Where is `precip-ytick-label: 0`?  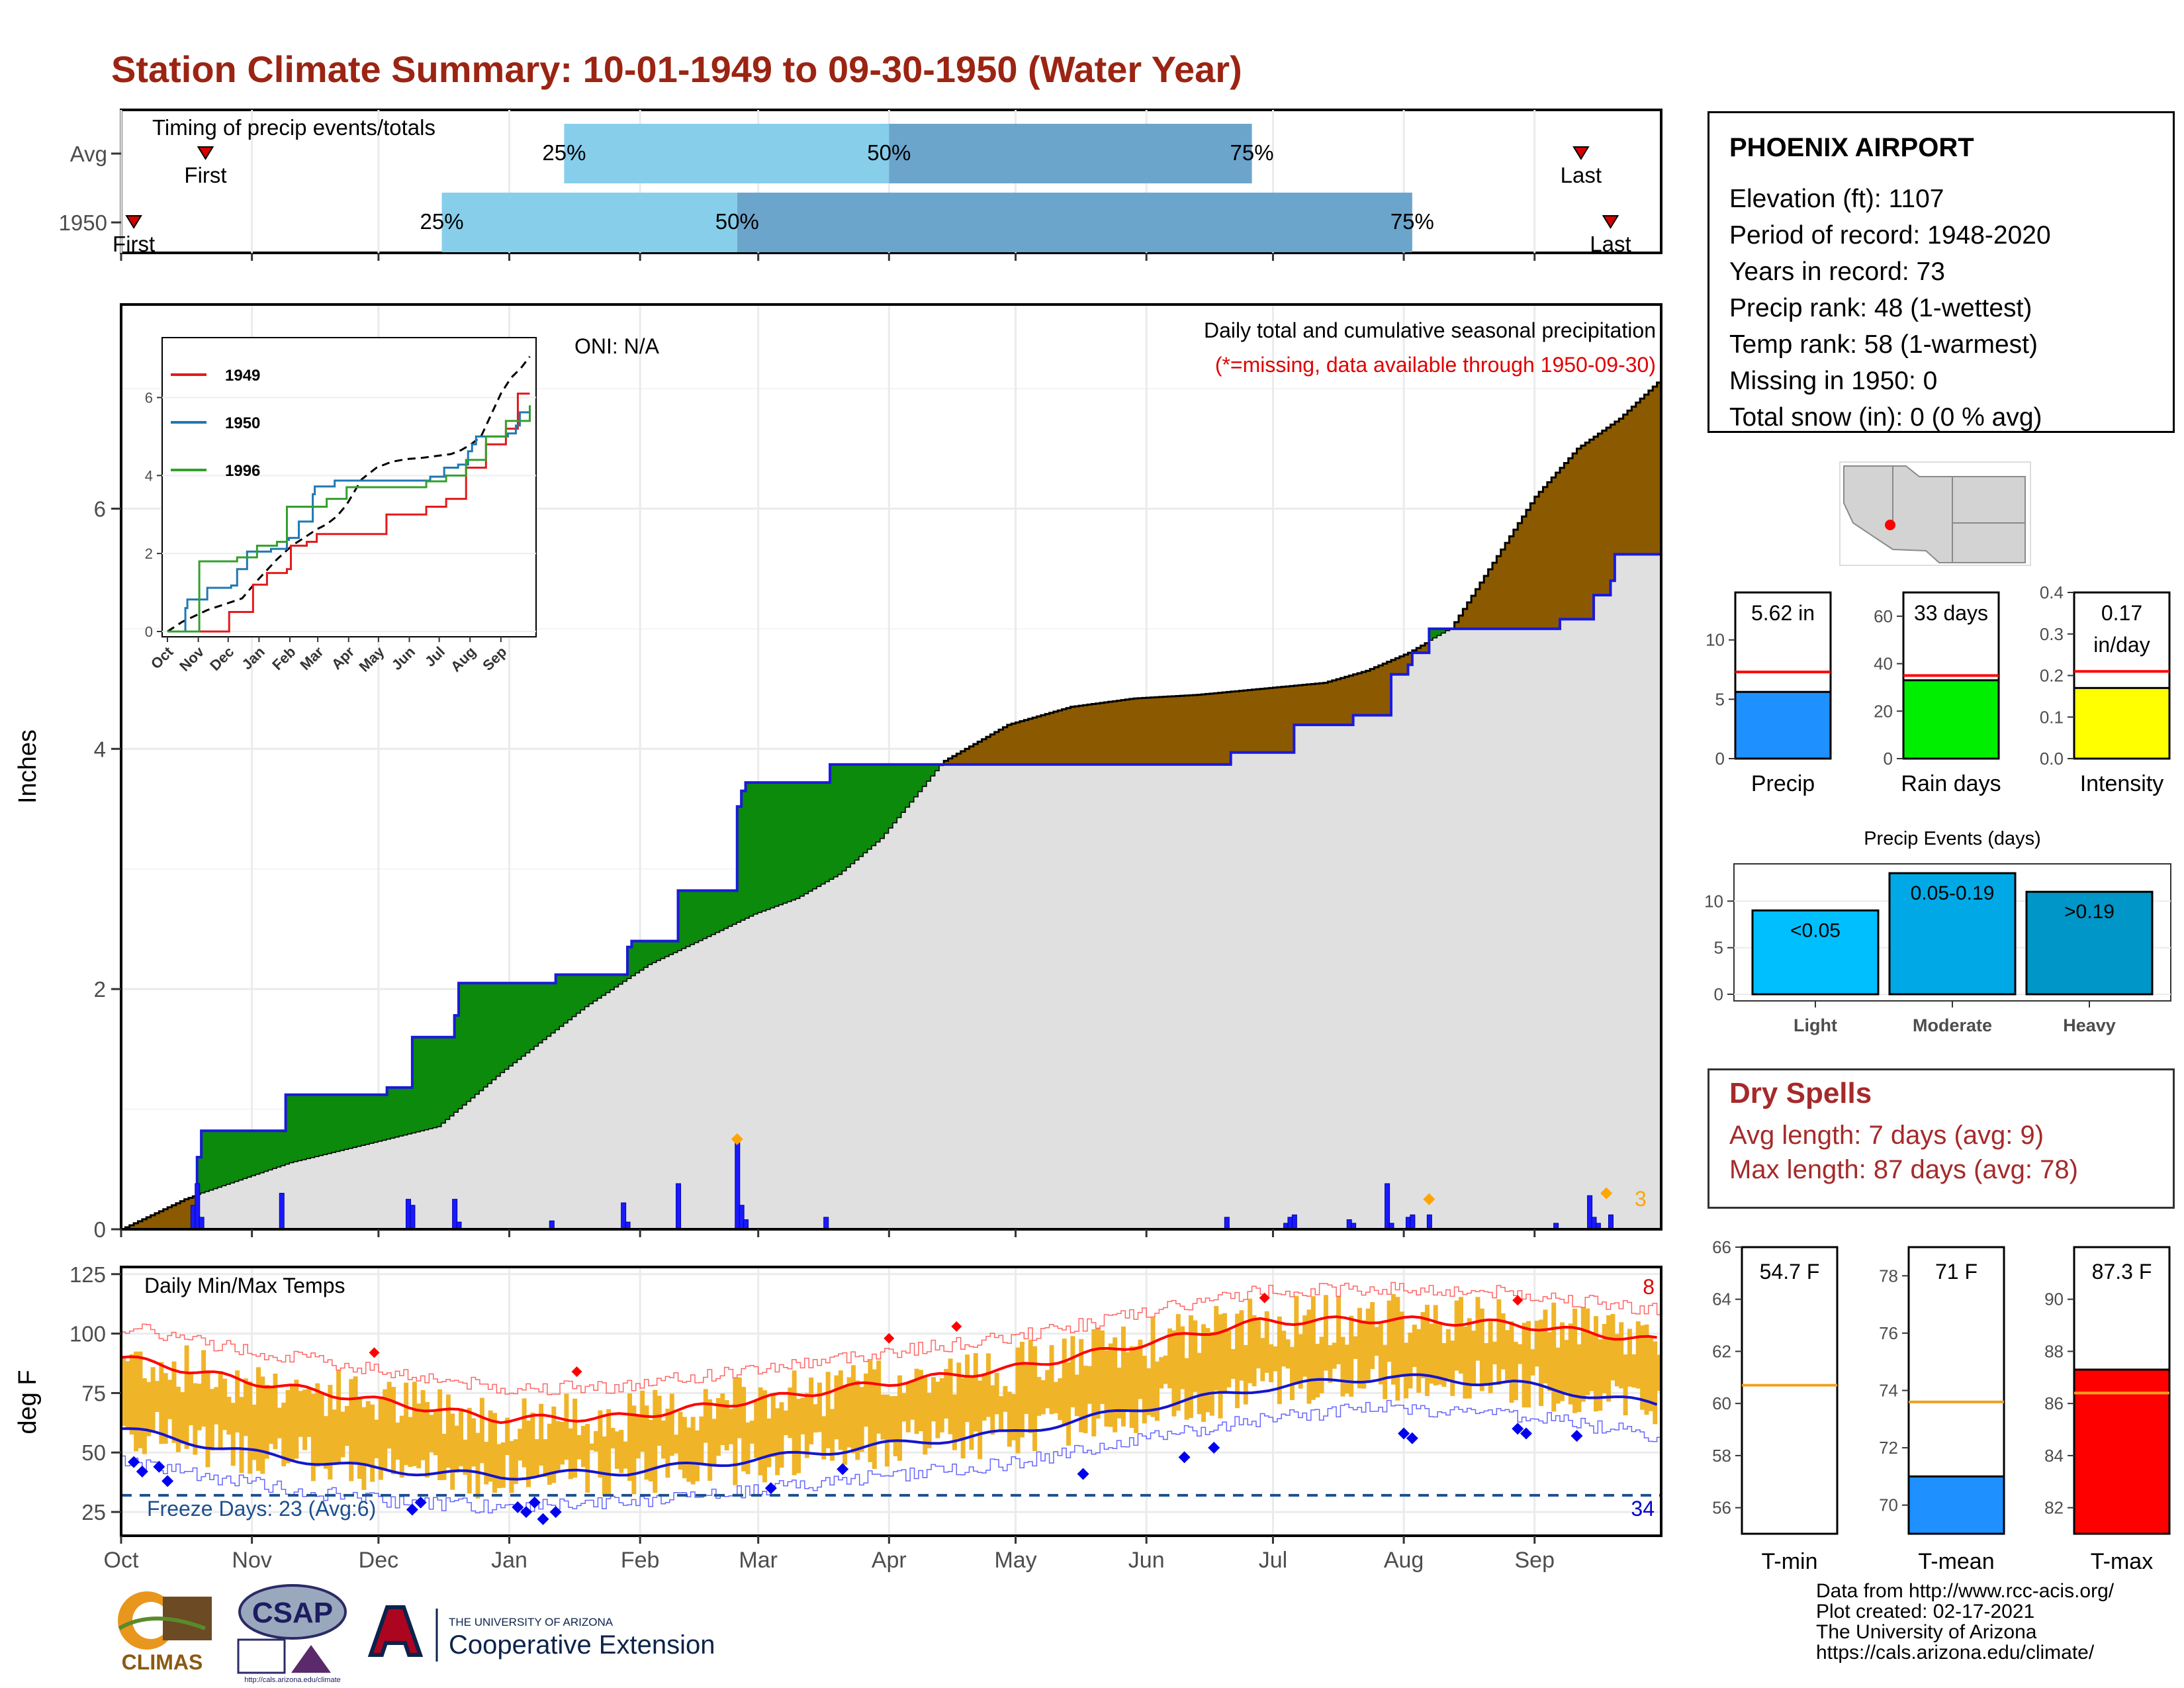
precip-ytick-label: 0 is located at coordinates (100, 1229).